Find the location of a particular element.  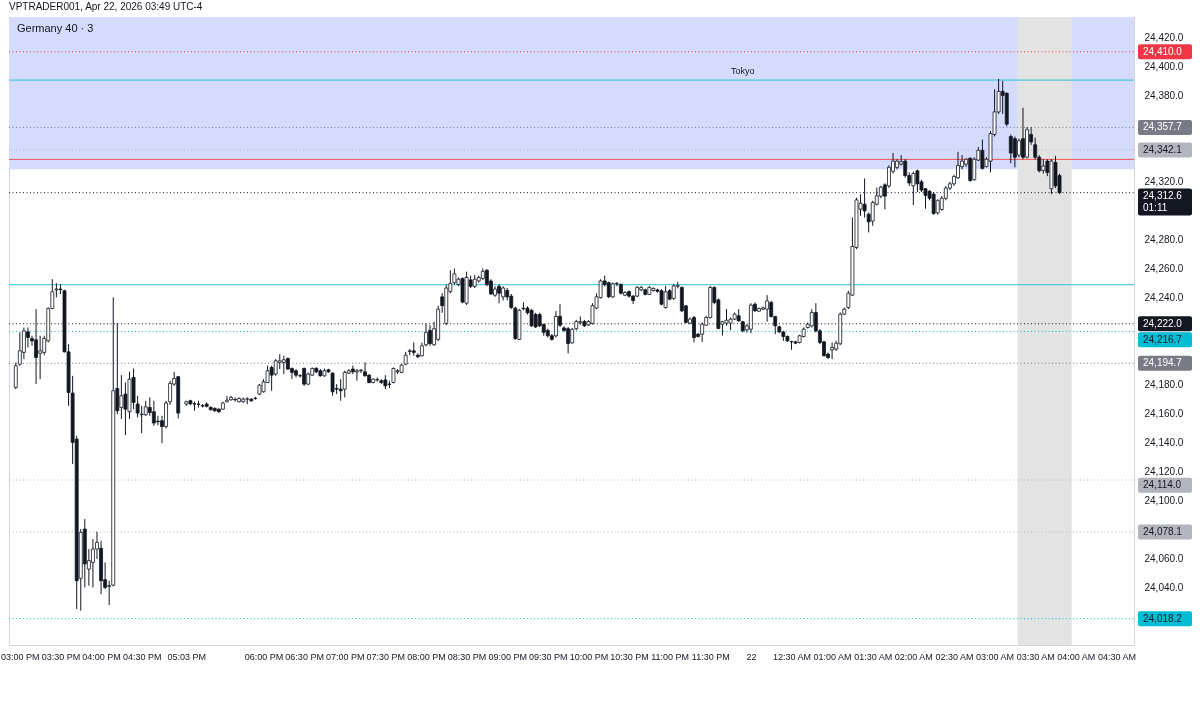

y-tick-label: 24,280.0 is located at coordinates (1164, 240).